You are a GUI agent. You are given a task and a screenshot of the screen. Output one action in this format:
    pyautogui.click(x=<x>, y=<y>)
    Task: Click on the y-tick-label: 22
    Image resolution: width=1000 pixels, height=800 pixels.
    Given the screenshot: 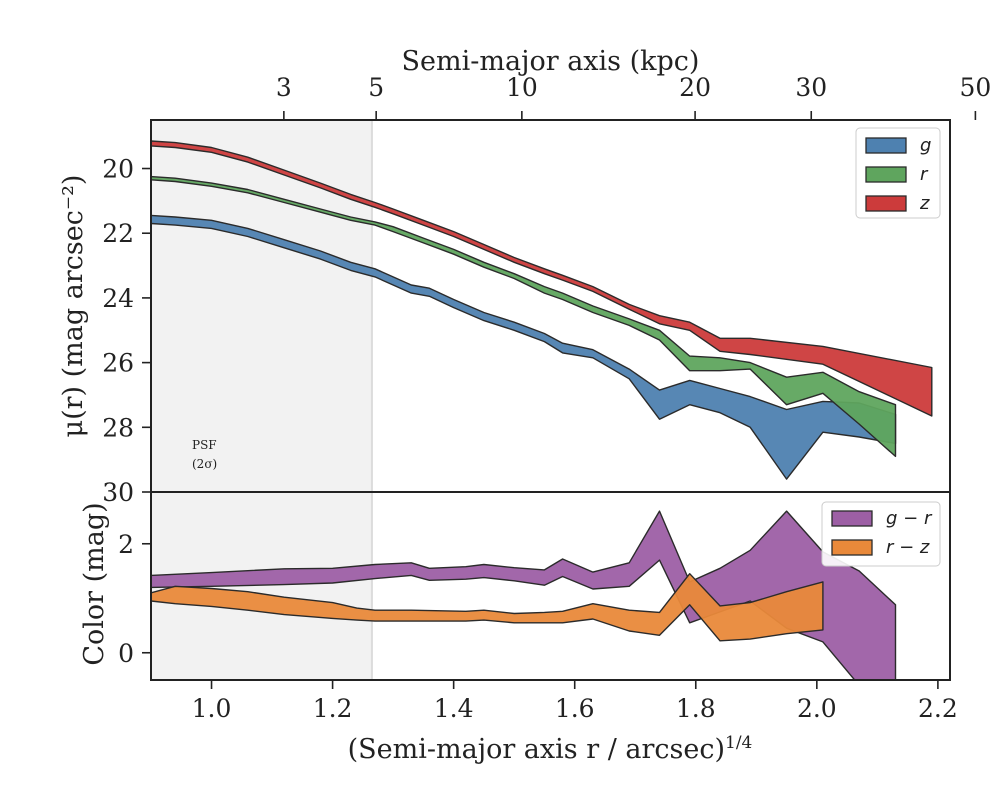 What is the action you would take?
    pyautogui.click(x=118, y=233)
    